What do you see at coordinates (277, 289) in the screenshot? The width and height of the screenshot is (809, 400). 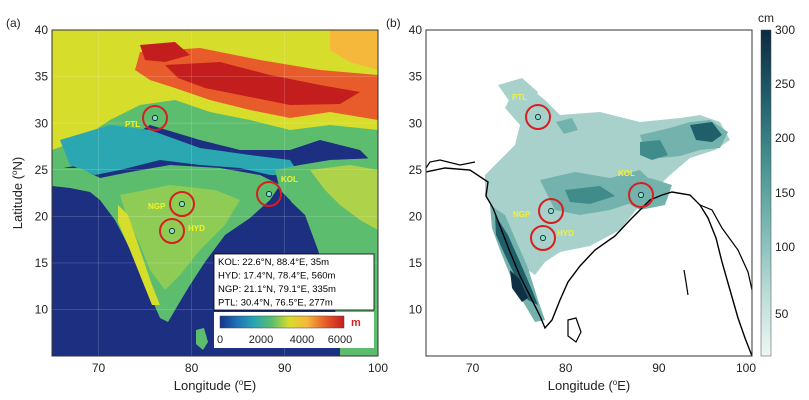 I see `info-line: NGP: 21.1°N, 79.1°E, 335m` at bounding box center [277, 289].